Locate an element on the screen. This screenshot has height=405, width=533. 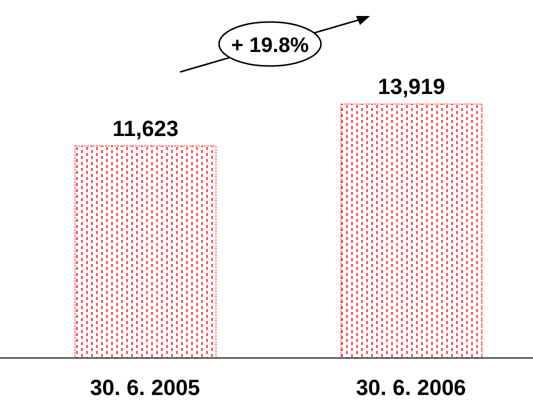
data-label: 11,623 is located at coordinates (145, 128).